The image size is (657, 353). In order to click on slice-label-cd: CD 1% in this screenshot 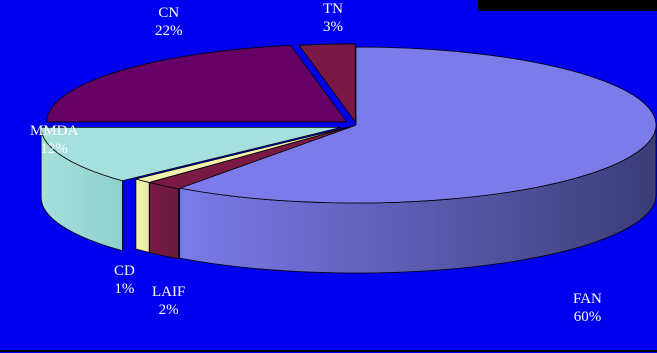, I will do `click(124, 280)`.